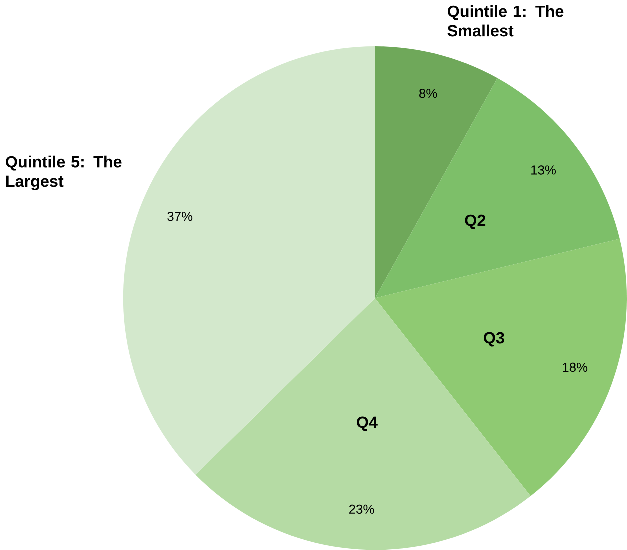 This screenshot has width=627, height=550. What do you see at coordinates (475, 222) in the screenshot?
I see `slice-label: Q2` at bounding box center [475, 222].